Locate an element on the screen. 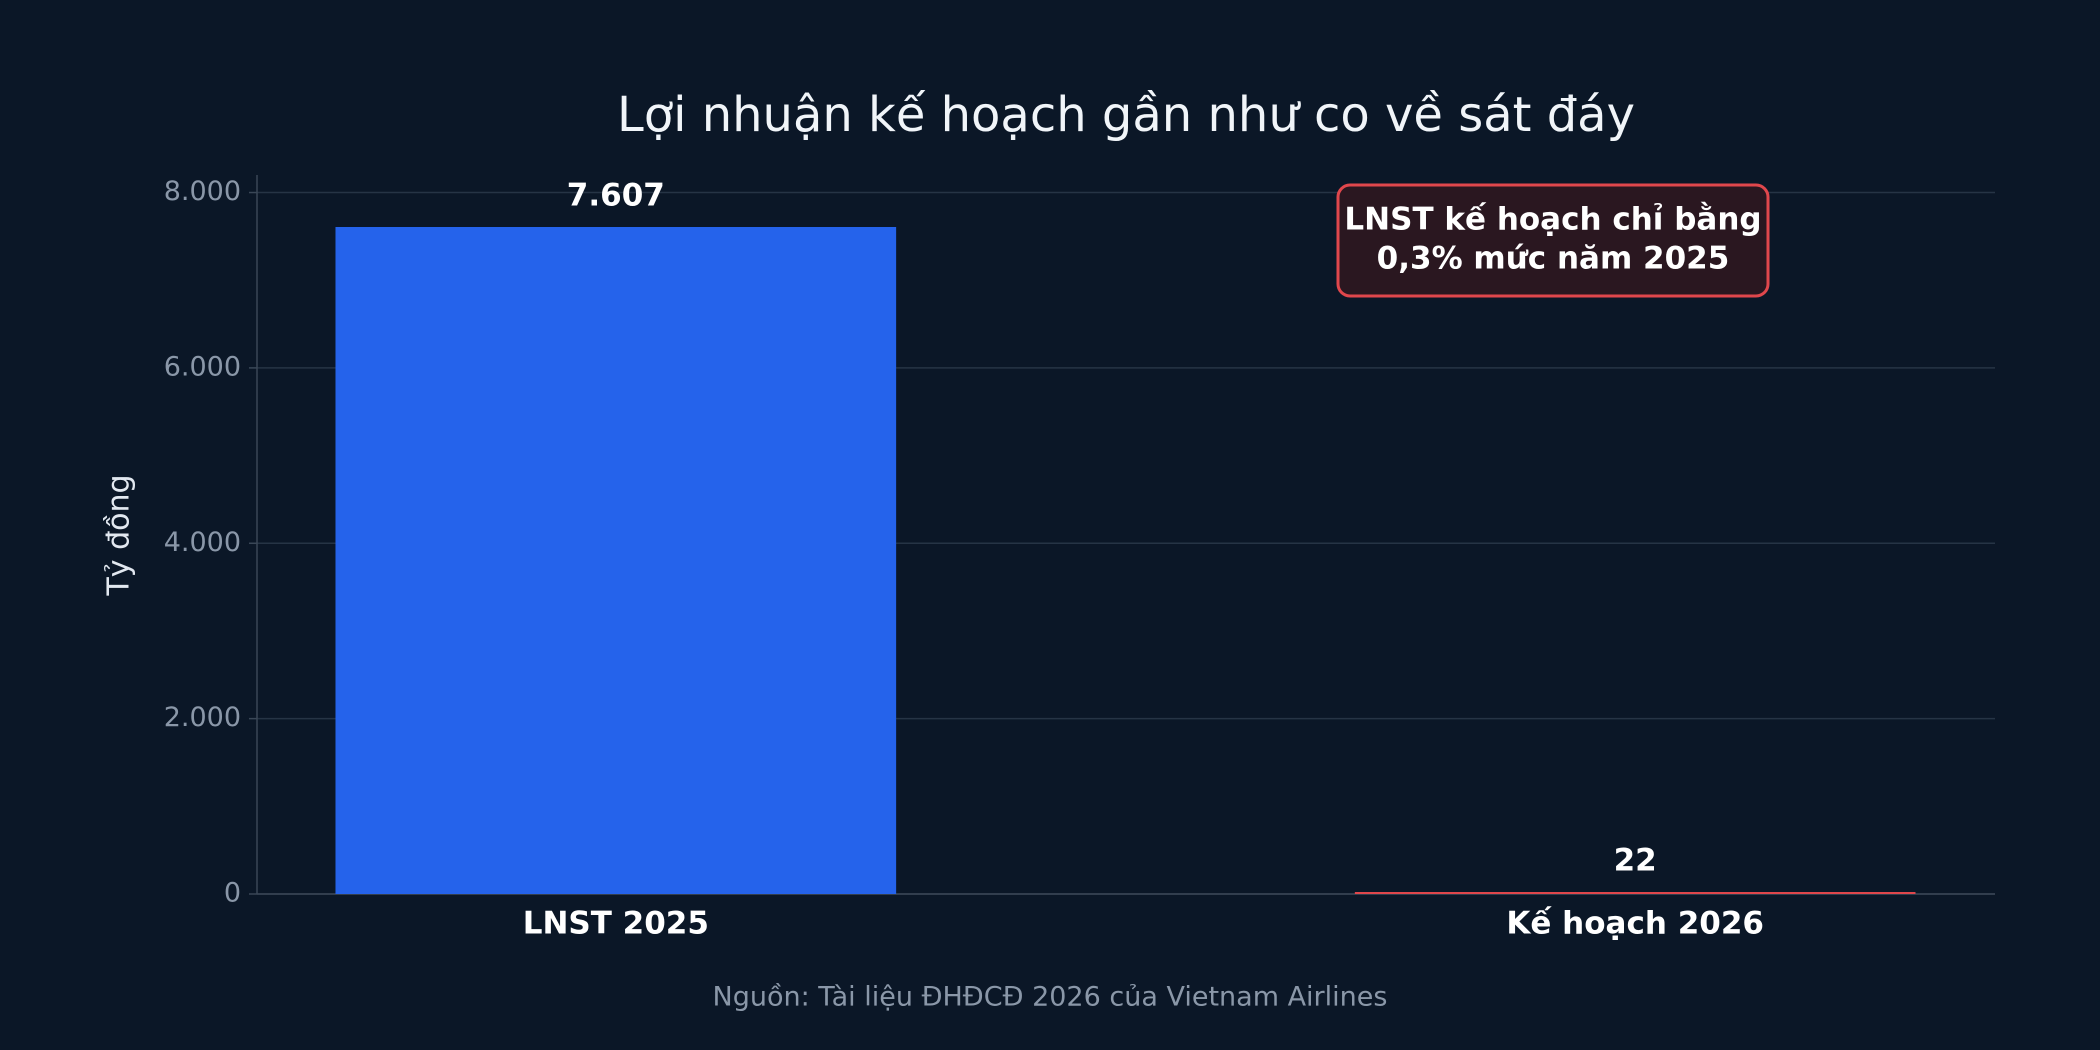 The width and height of the screenshot is (2100, 1050). y-tick-label: 4.000 is located at coordinates (202, 542).